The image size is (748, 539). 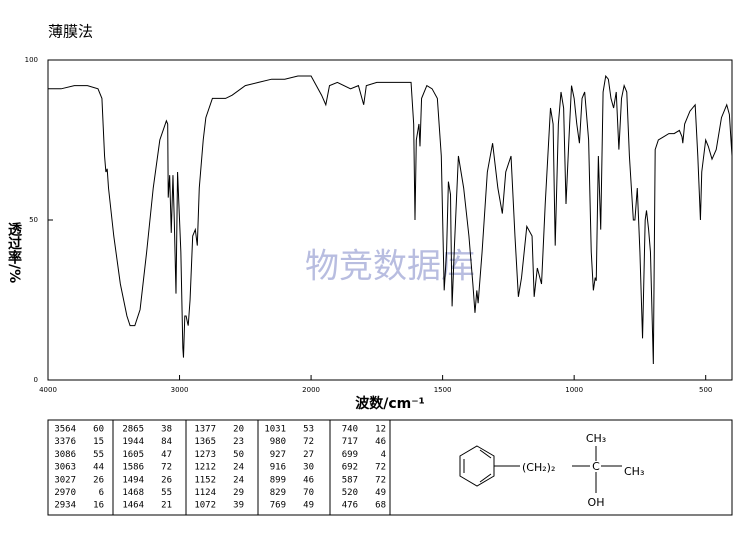 I want to click on structure-bonds, so click(x=540, y=469).